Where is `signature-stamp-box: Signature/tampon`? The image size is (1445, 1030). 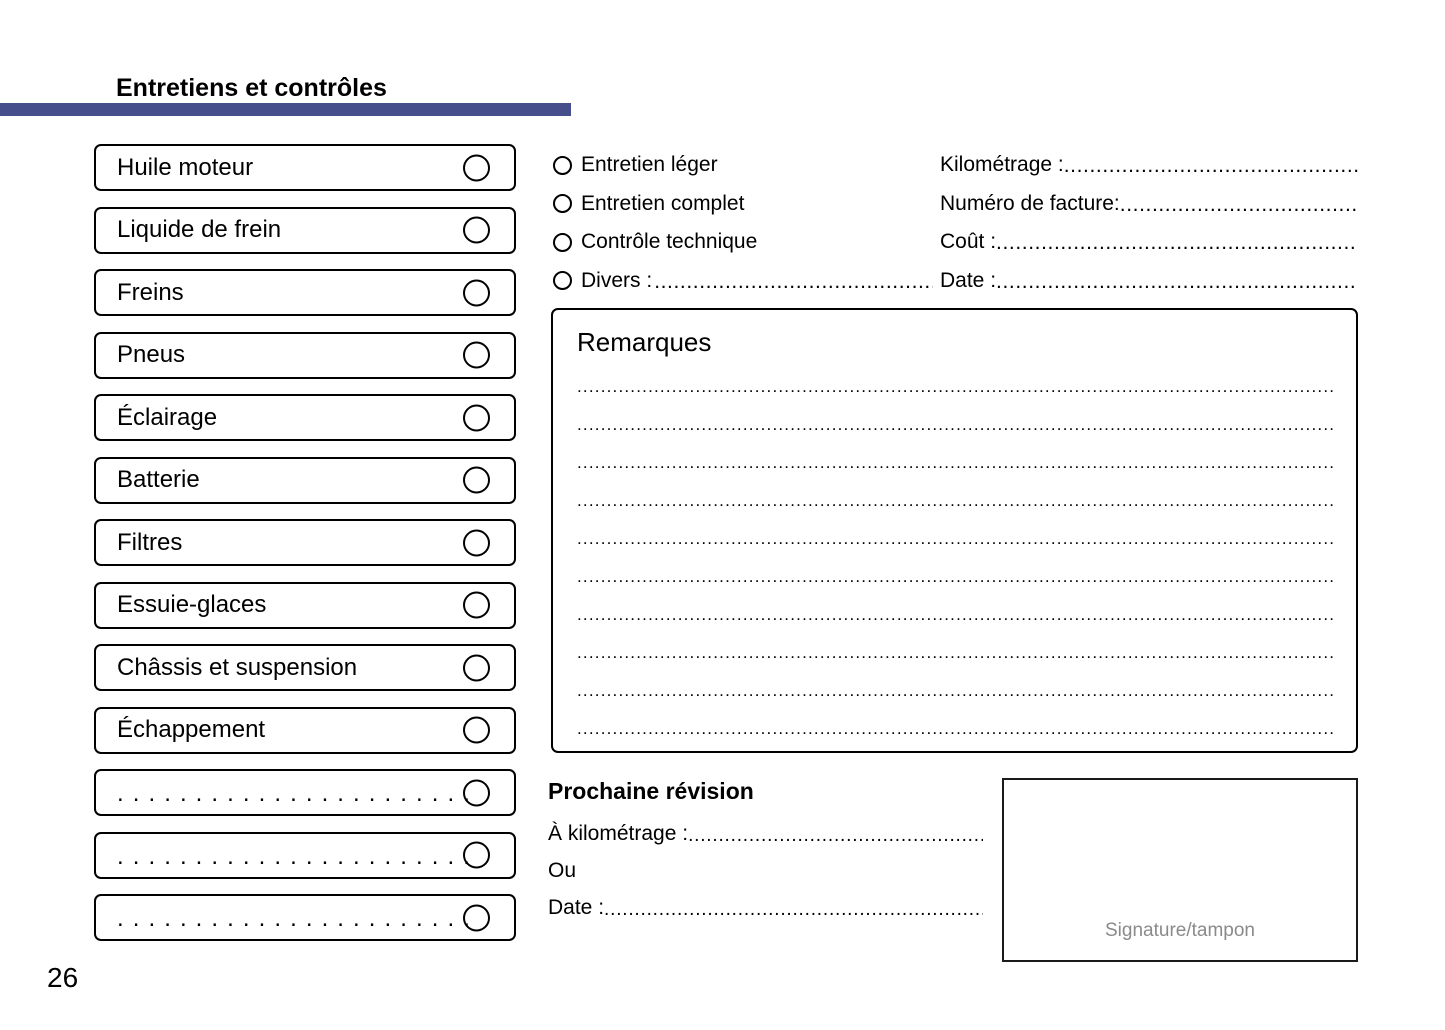
signature-stamp-box: Signature/tampon is located at coordinates (1180, 870).